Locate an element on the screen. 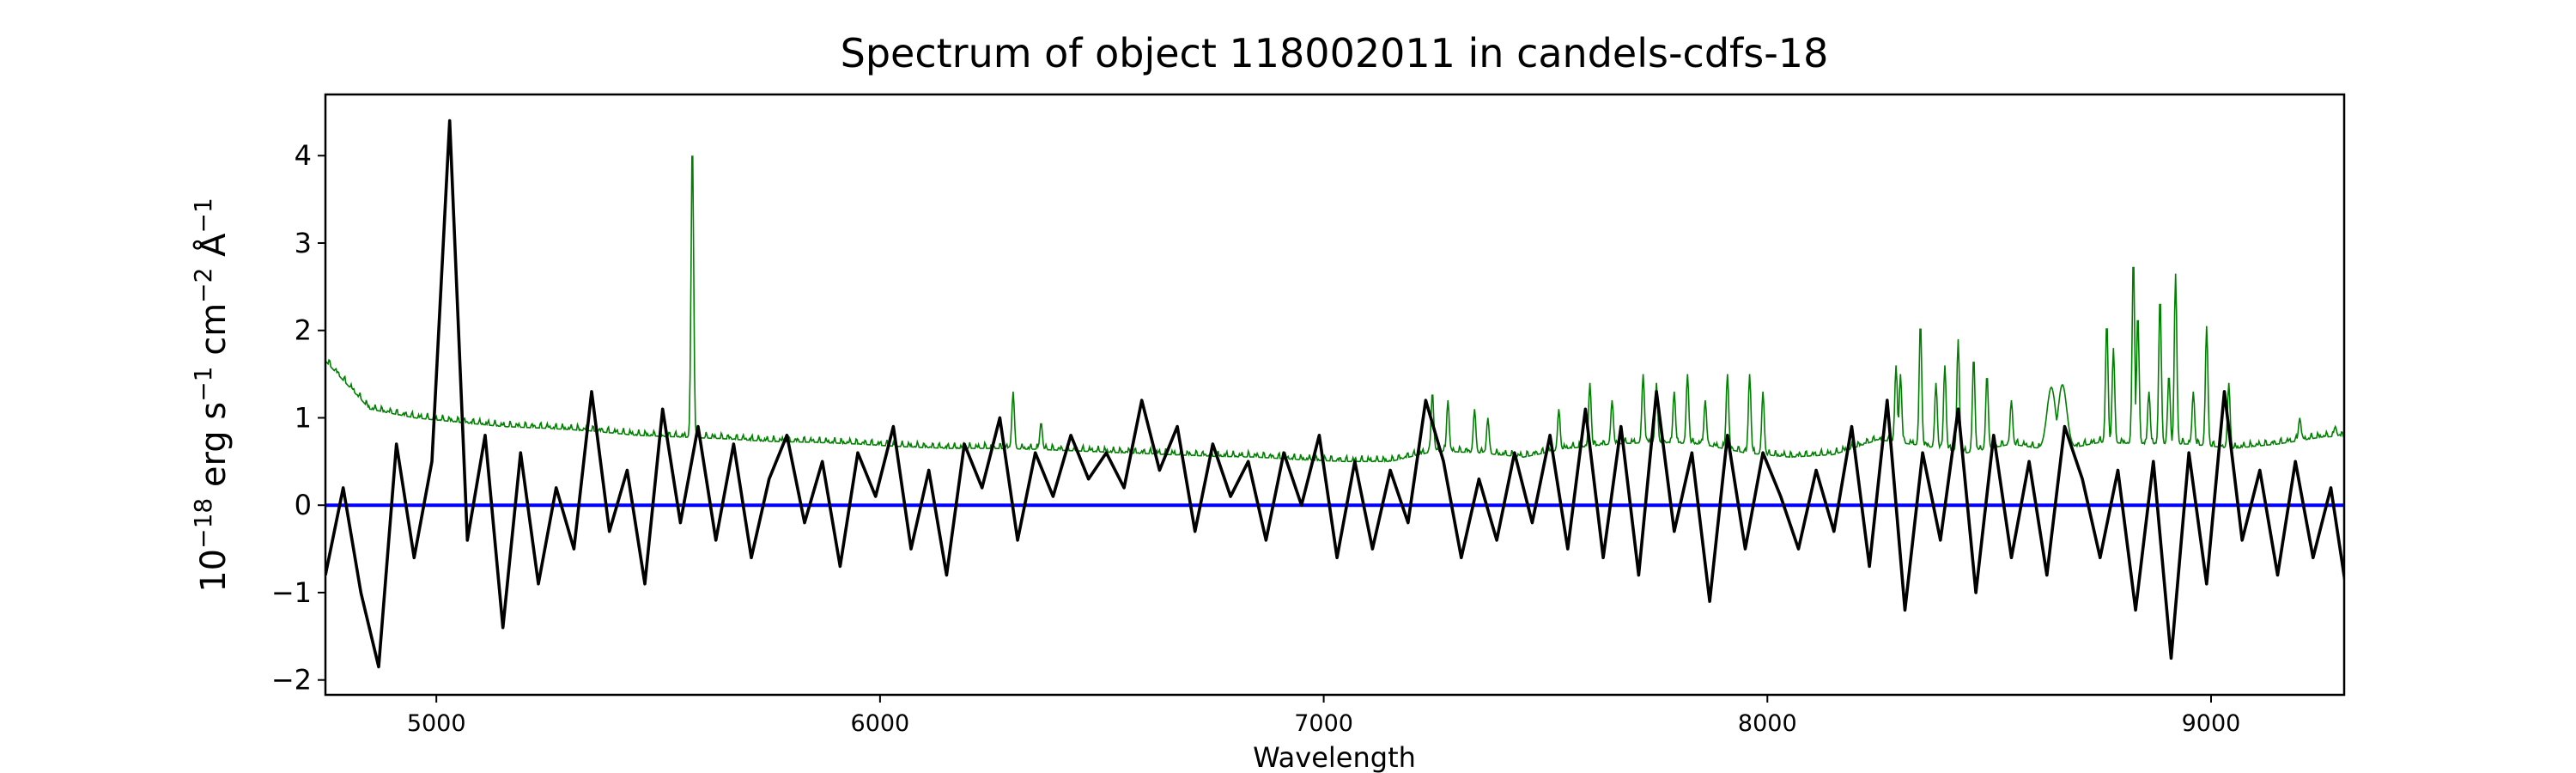 This screenshot has width=2576, height=773. y-tick-label: 1 is located at coordinates (303, 417).